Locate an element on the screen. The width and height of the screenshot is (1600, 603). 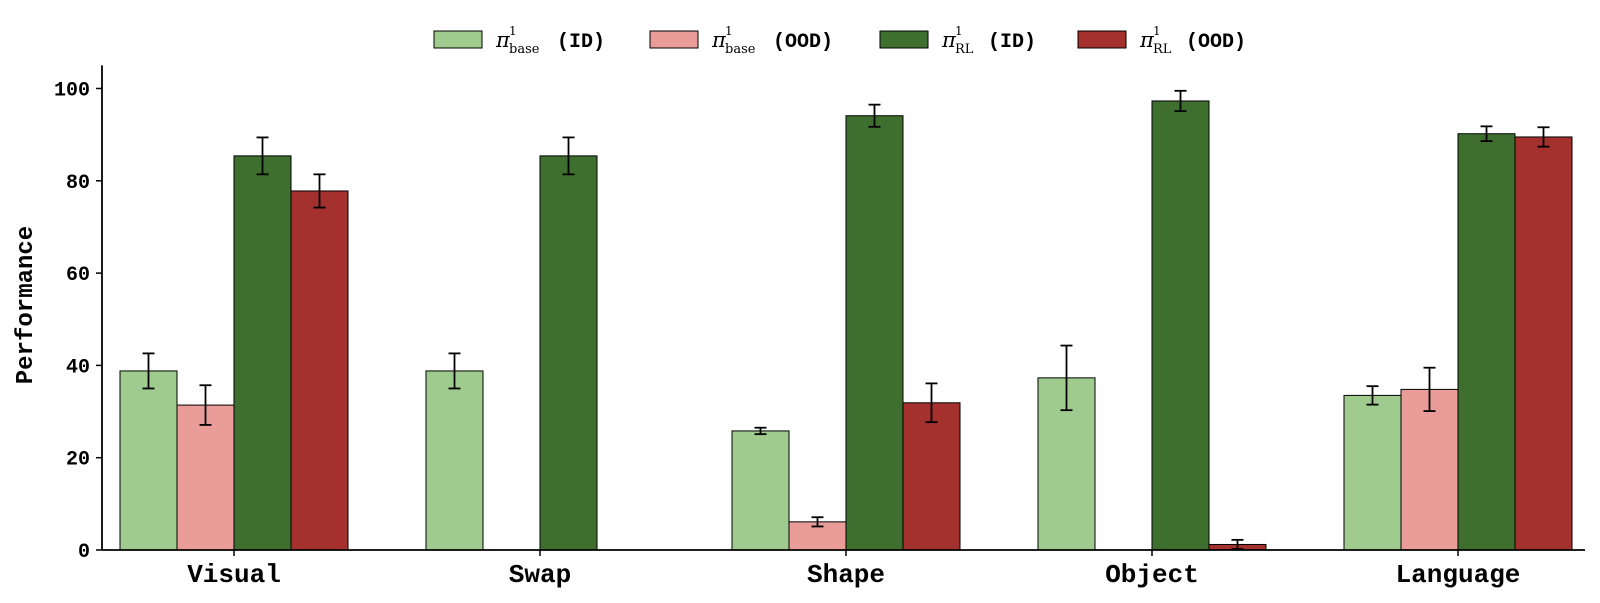
error-bar-rl_id-shape is located at coordinates (874, 115).